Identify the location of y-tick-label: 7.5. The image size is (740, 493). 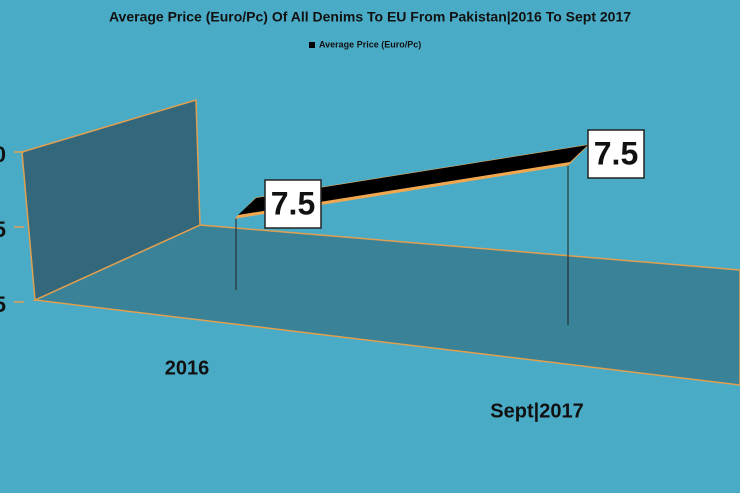
(3, 229).